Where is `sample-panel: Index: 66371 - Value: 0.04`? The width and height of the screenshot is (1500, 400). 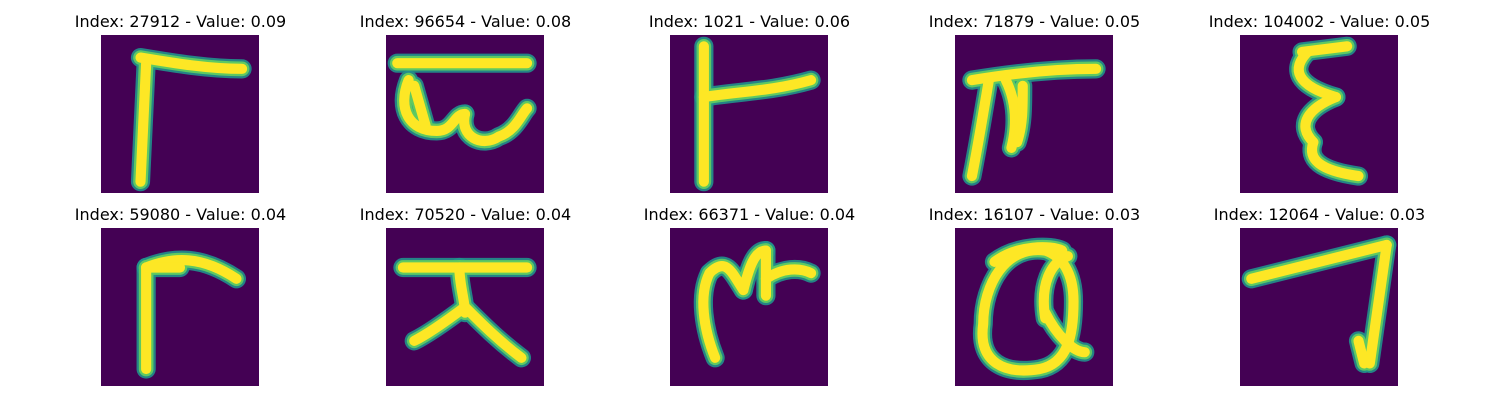
sample-panel: Index: 66371 - Value: 0.04 is located at coordinates (749, 295).